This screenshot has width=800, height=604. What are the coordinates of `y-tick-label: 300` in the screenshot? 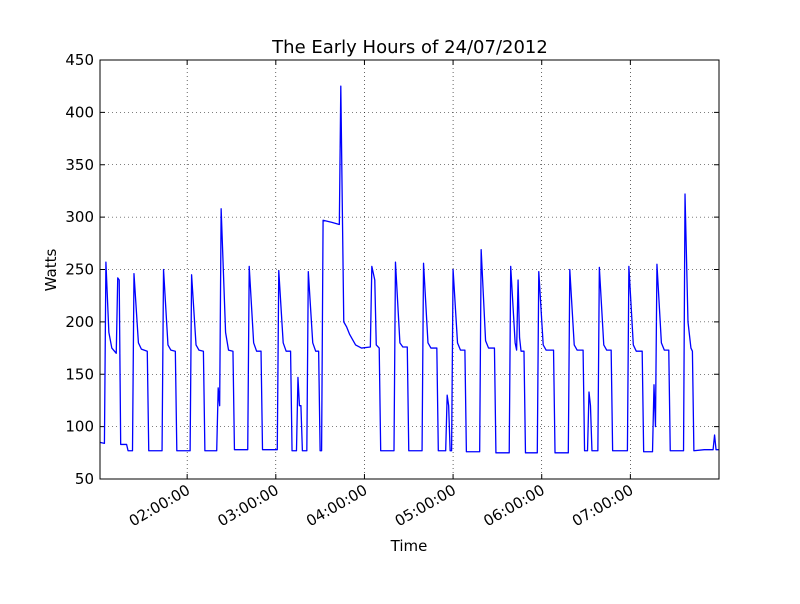 It's located at (79, 217).